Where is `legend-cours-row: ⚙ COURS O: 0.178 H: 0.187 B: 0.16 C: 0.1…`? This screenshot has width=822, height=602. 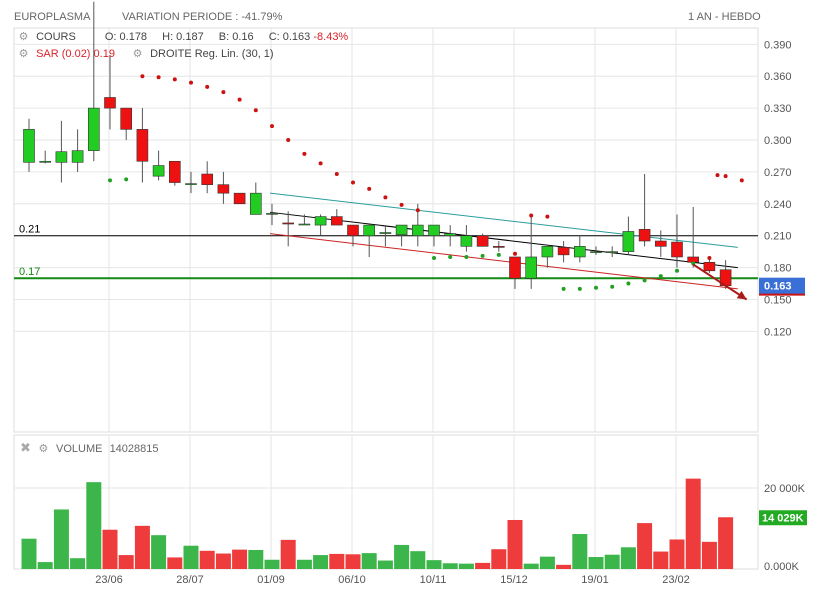
legend-cours-row: ⚙ COURS O: 0.178 H: 0.187 B: 0.16 C: 0.1… is located at coordinates (183, 36).